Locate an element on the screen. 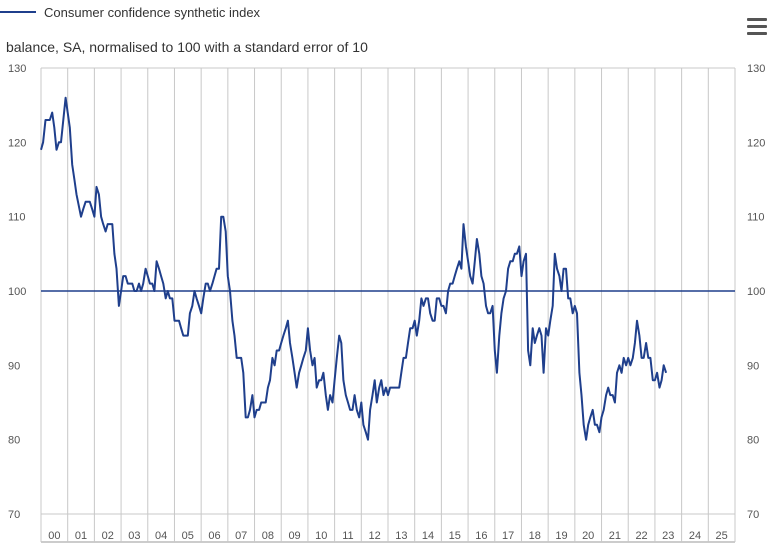 The image size is (775, 554). x-tick-label: 05 is located at coordinates (188, 536).